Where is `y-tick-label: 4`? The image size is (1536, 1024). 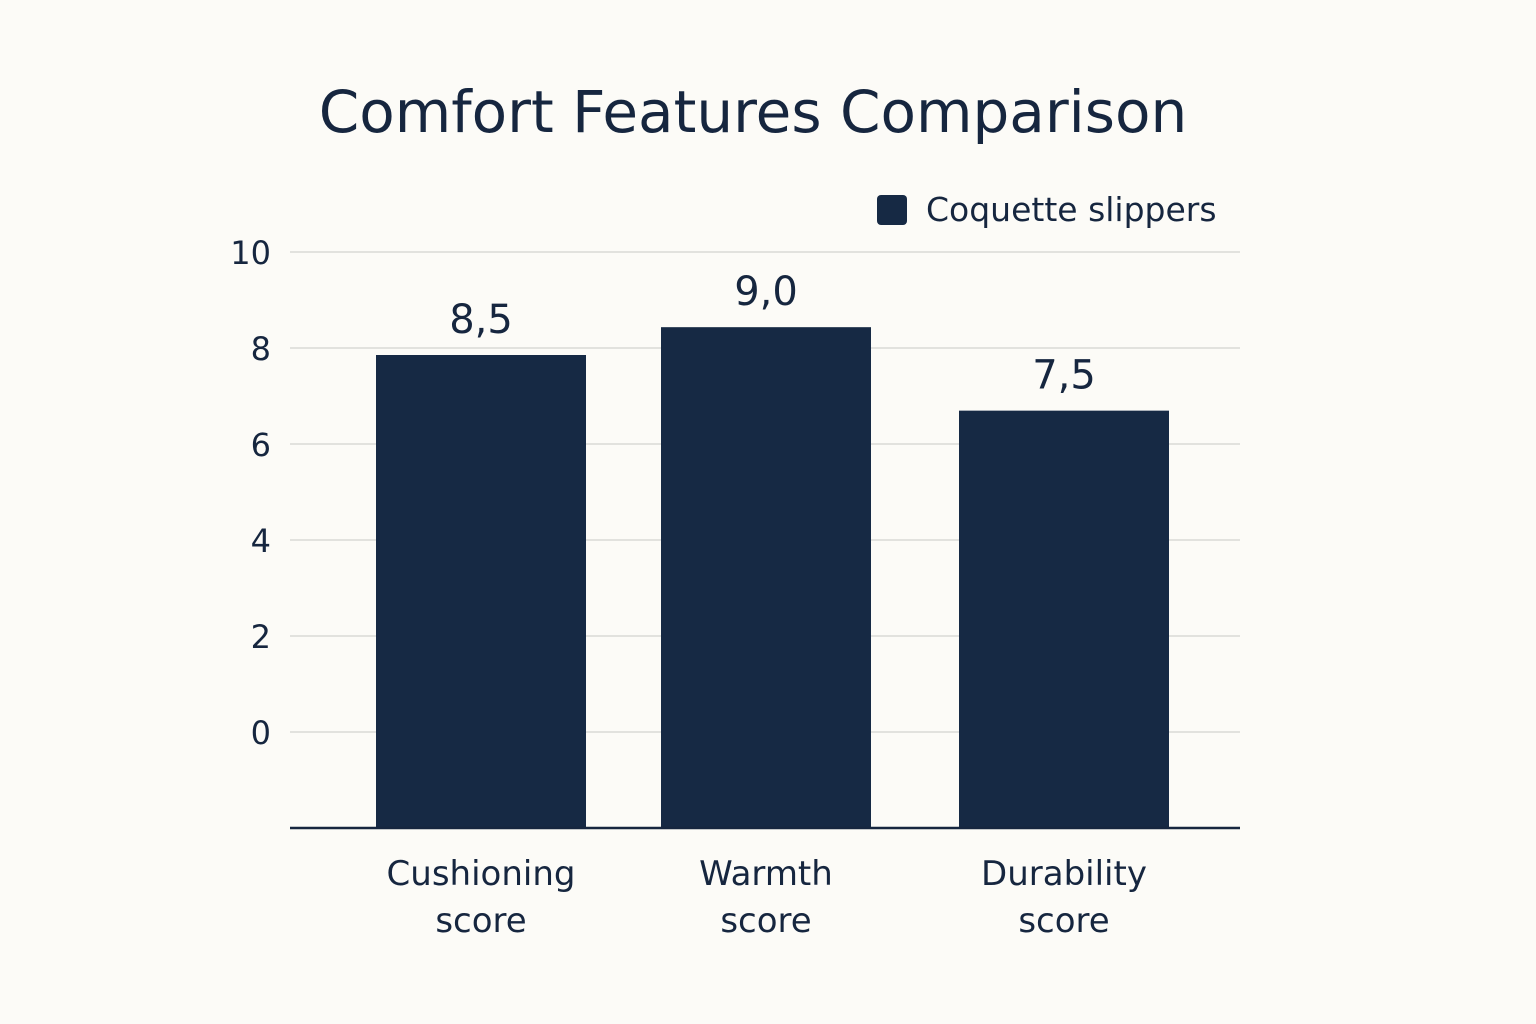 y-tick-label: 4 is located at coordinates (261, 541).